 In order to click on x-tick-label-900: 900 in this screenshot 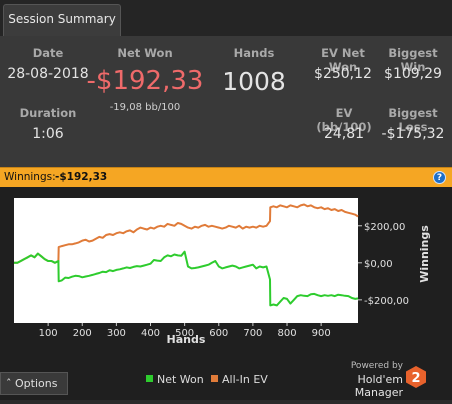, I will do `click(321, 333)`.